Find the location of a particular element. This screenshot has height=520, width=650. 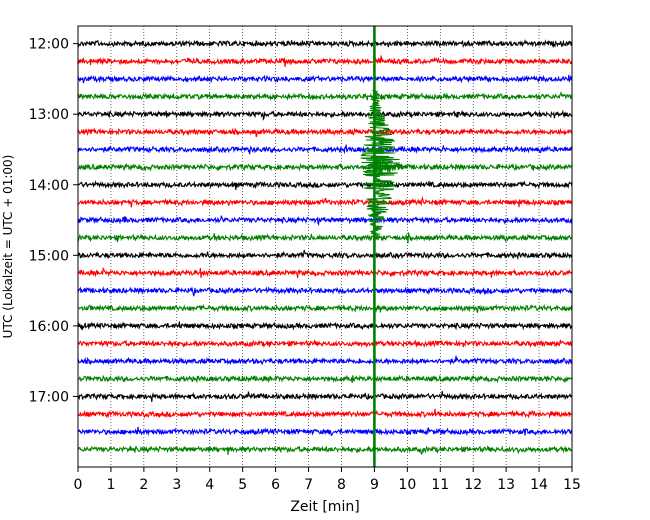

x-tick-label: 15 is located at coordinates (572, 485).